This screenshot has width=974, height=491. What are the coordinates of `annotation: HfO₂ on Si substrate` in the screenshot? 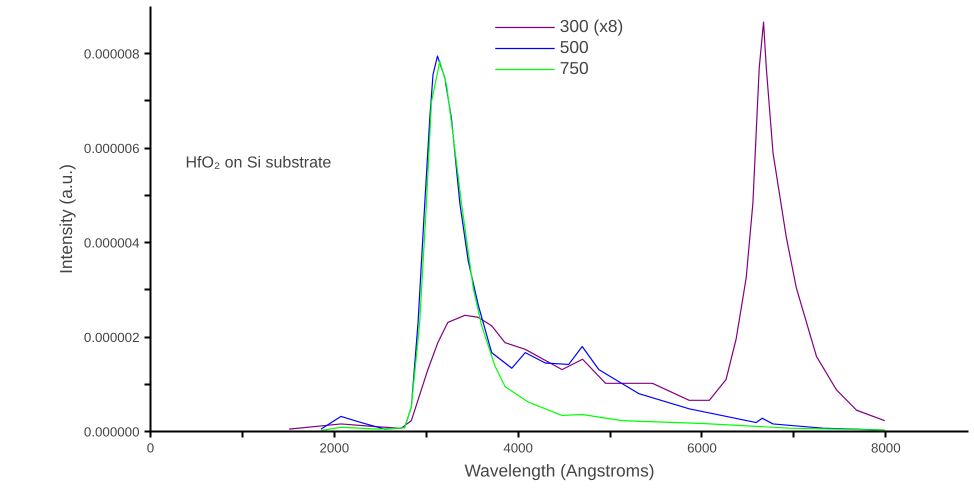 It's located at (259, 163).